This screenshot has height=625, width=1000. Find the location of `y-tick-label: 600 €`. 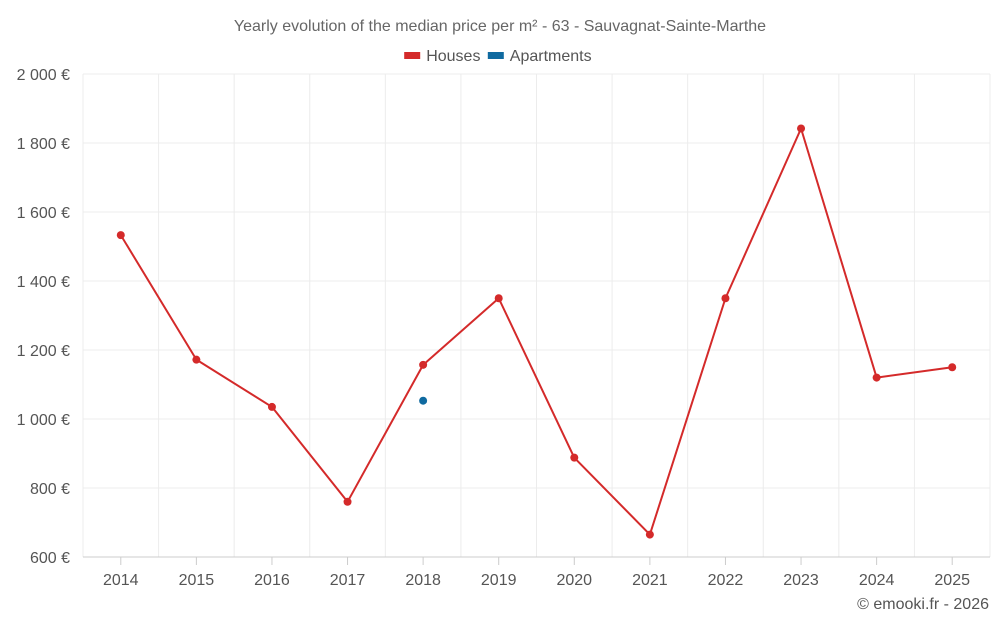

y-tick-label: 600 € is located at coordinates (50, 558).